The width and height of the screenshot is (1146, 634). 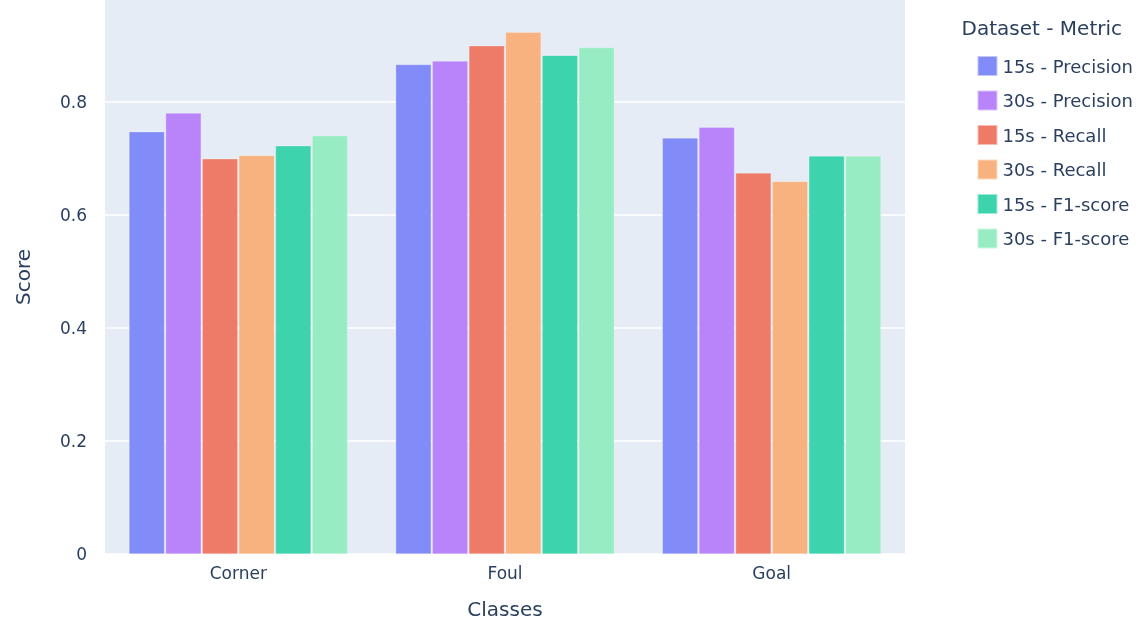 I want to click on x-tick-label: Foul, so click(x=505, y=572).